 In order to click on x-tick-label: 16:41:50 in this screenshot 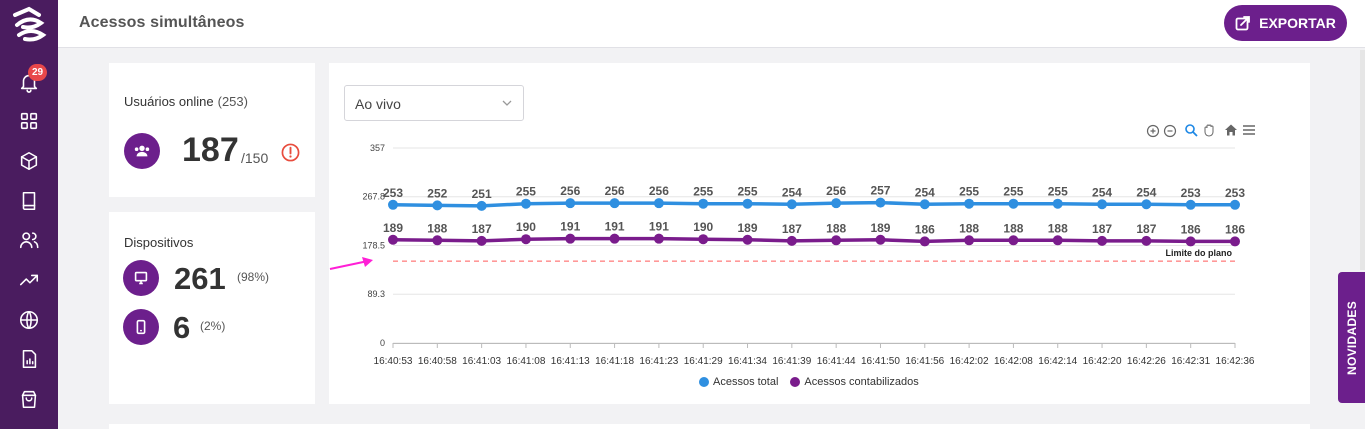, I will do `click(880, 361)`.